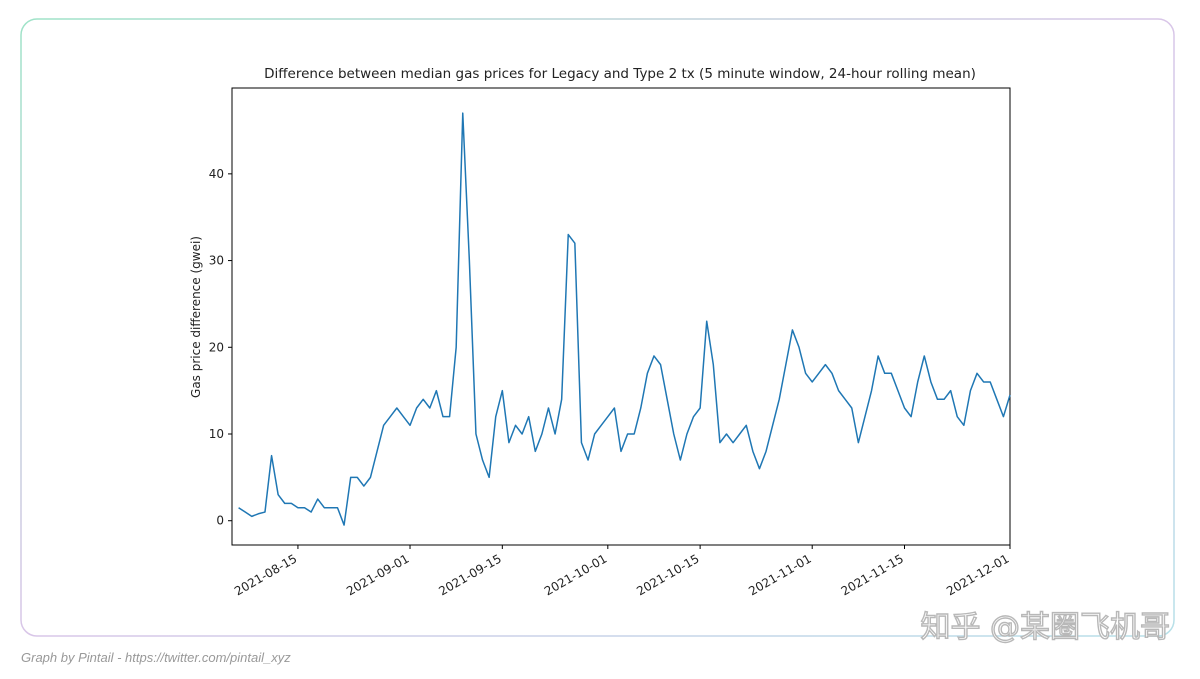 The image size is (1200, 679). Describe the element at coordinates (1045, 627) in the screenshot. I see `watermark: 知乎 @某圈飞机哥` at that location.